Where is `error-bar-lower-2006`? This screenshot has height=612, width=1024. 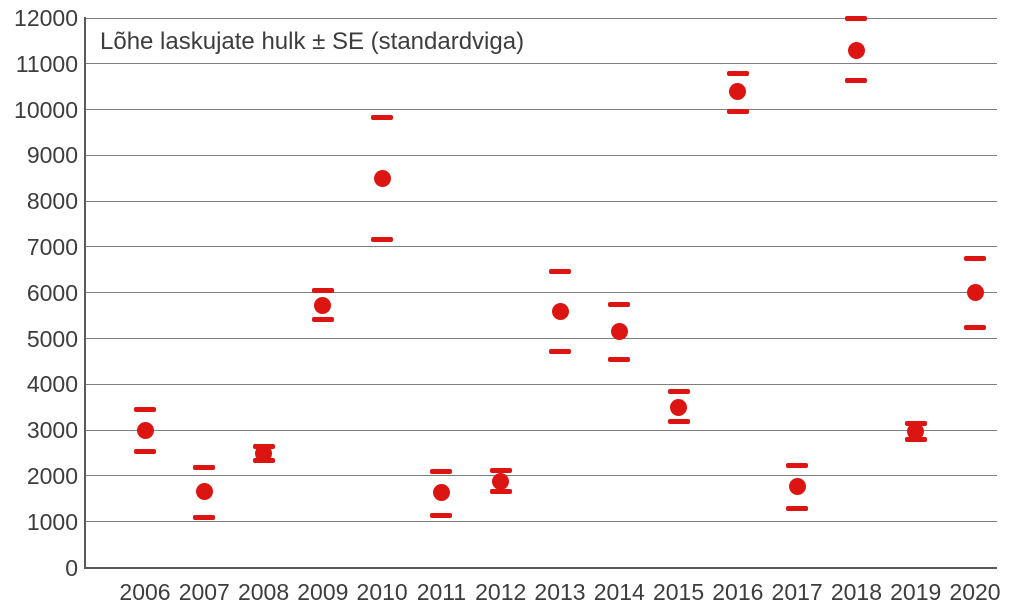
error-bar-lower-2006 is located at coordinates (145, 452).